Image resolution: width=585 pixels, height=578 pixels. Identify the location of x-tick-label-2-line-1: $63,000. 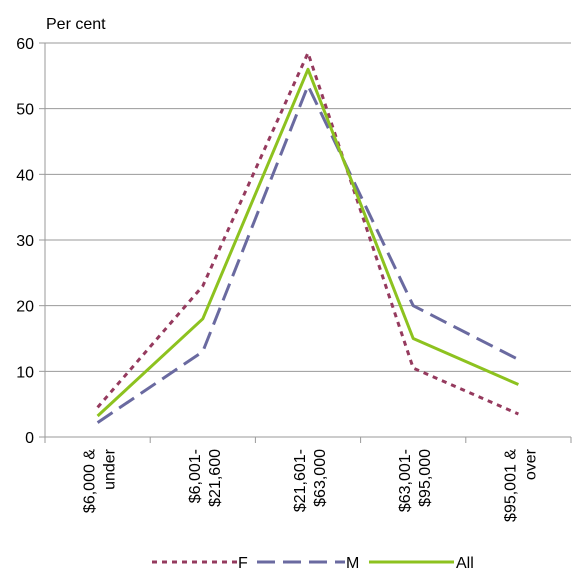
(320, 478).